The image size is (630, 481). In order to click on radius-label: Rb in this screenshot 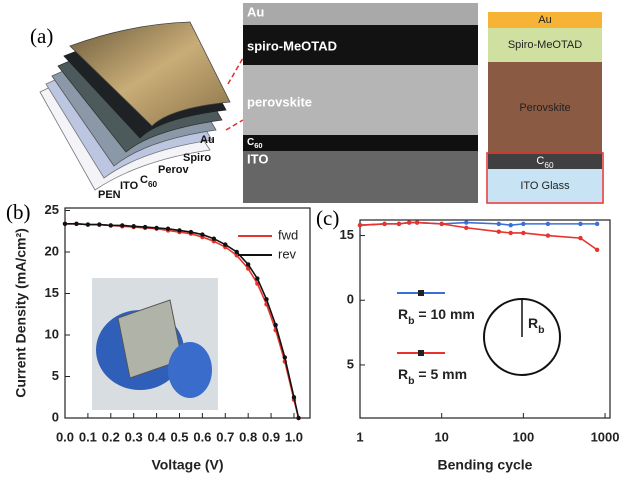, I will do `click(536, 325)`.